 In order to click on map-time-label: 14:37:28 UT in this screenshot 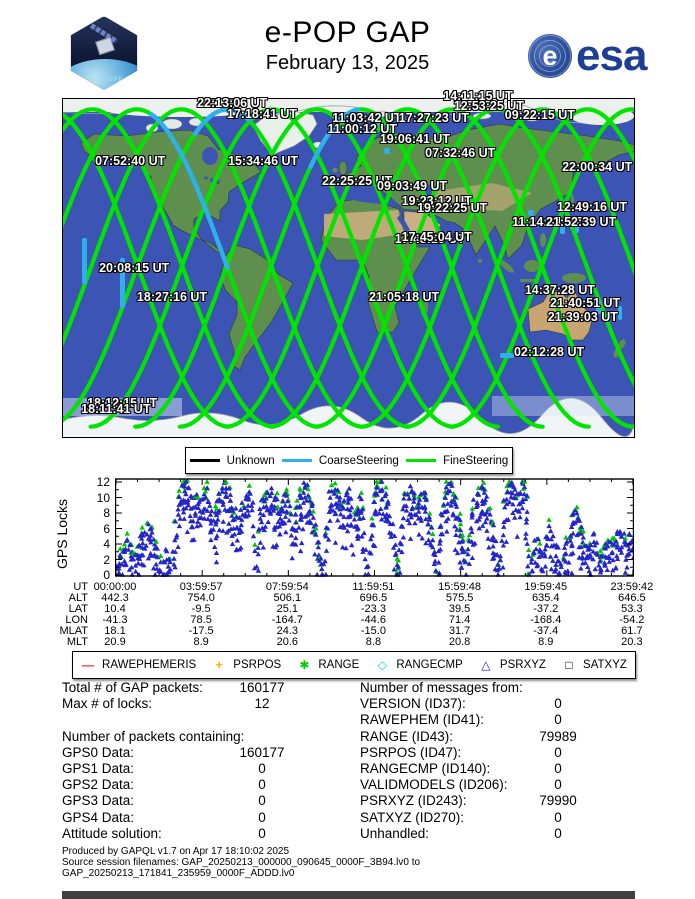, I will do `click(560, 290)`.